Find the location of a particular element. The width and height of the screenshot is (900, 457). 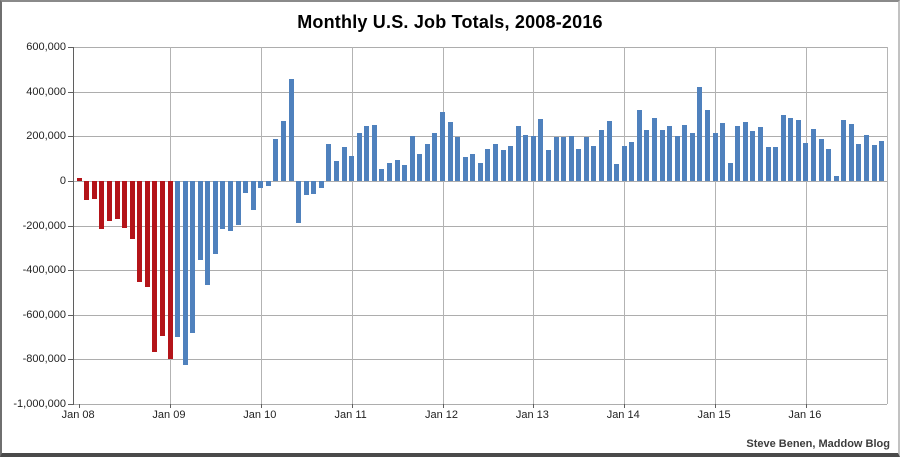

y-axis-label: -800,000 is located at coordinates (44, 359).